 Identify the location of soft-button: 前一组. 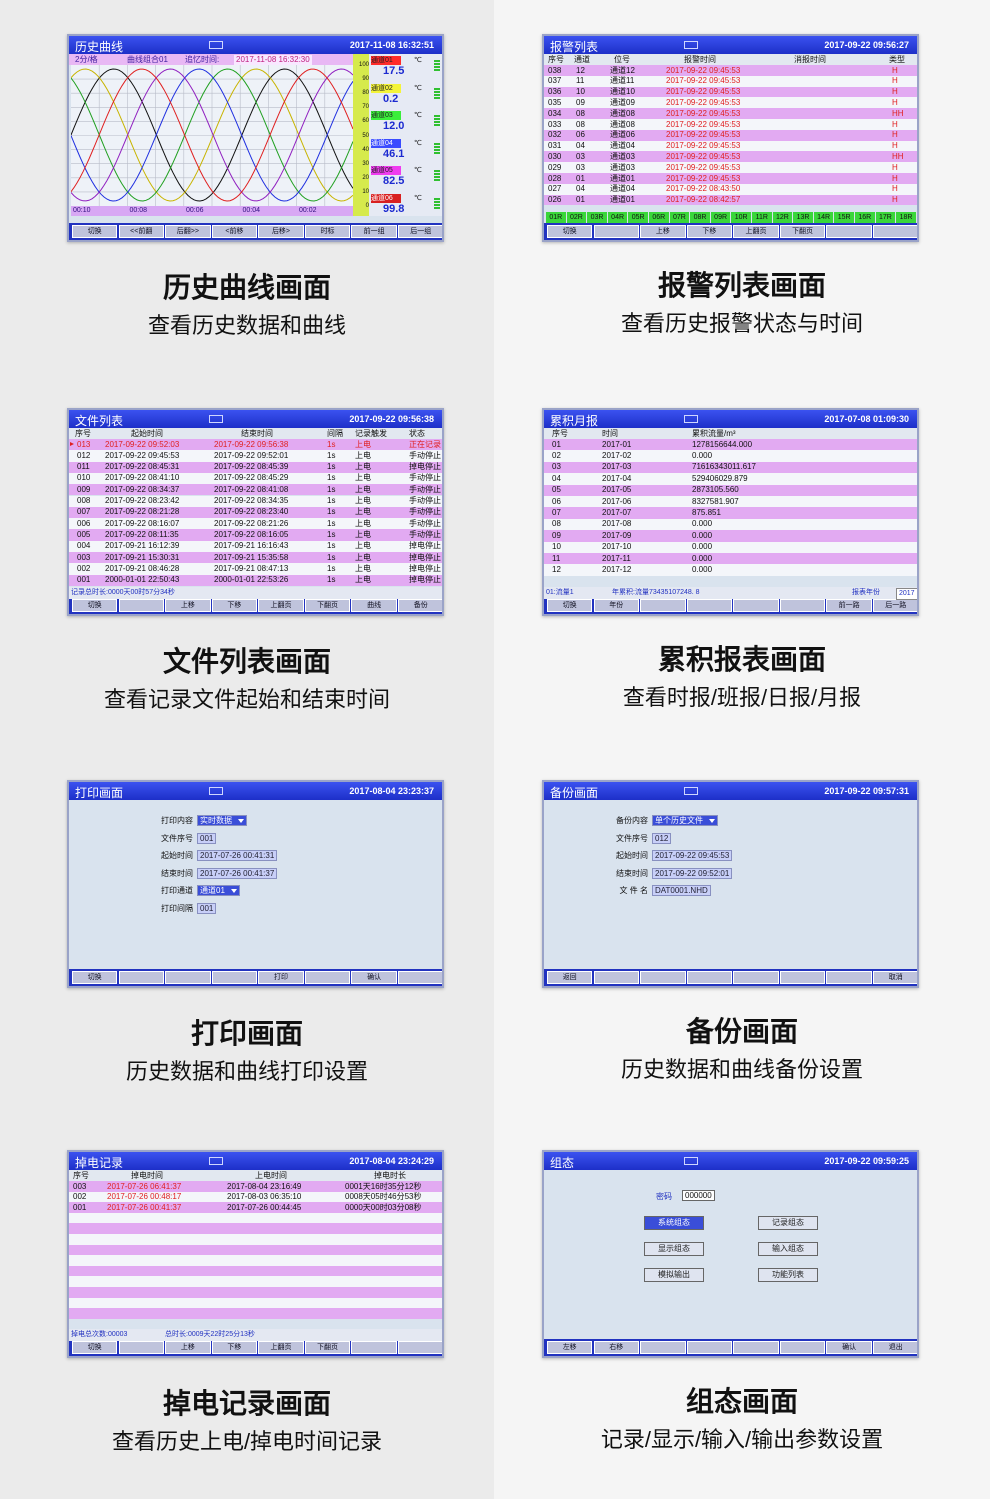
(374, 231).